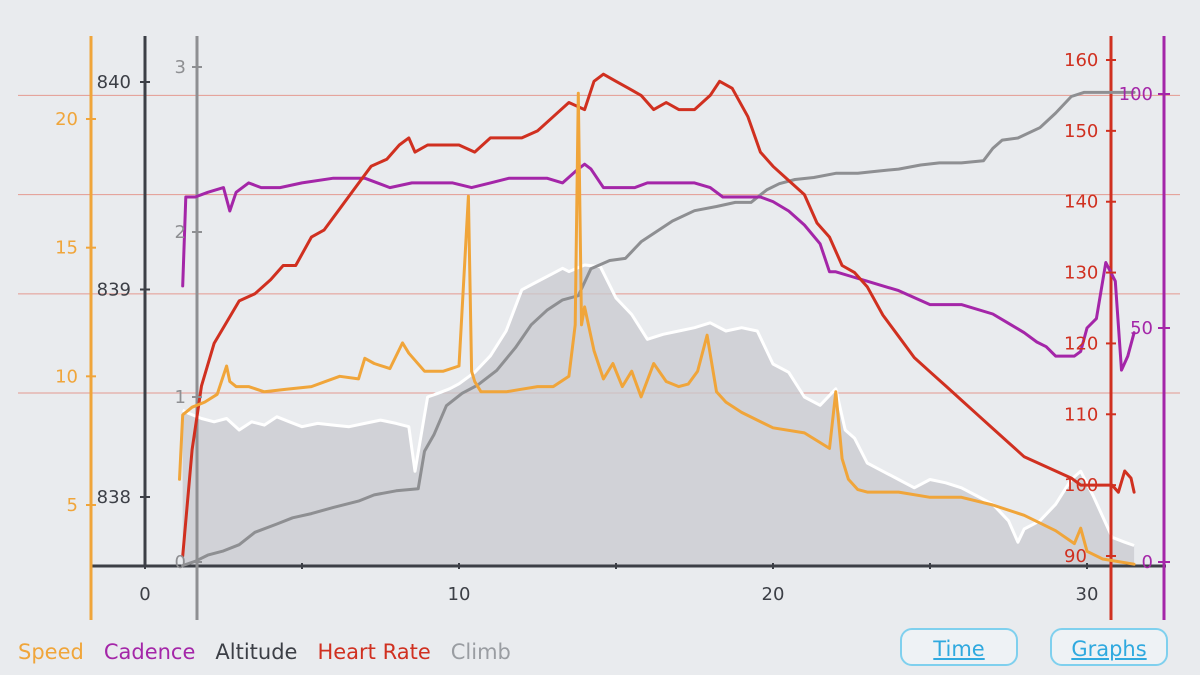  What do you see at coordinates (1081, 485) in the screenshot?
I see `heart-rate-tick-label: 100` at bounding box center [1081, 485].